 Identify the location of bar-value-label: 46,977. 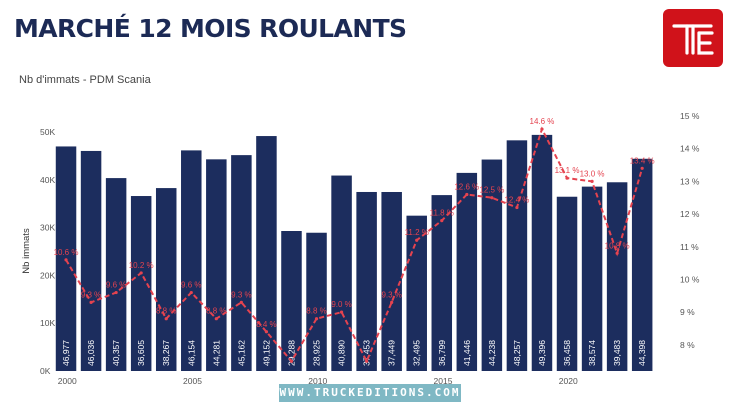
(66, 353).